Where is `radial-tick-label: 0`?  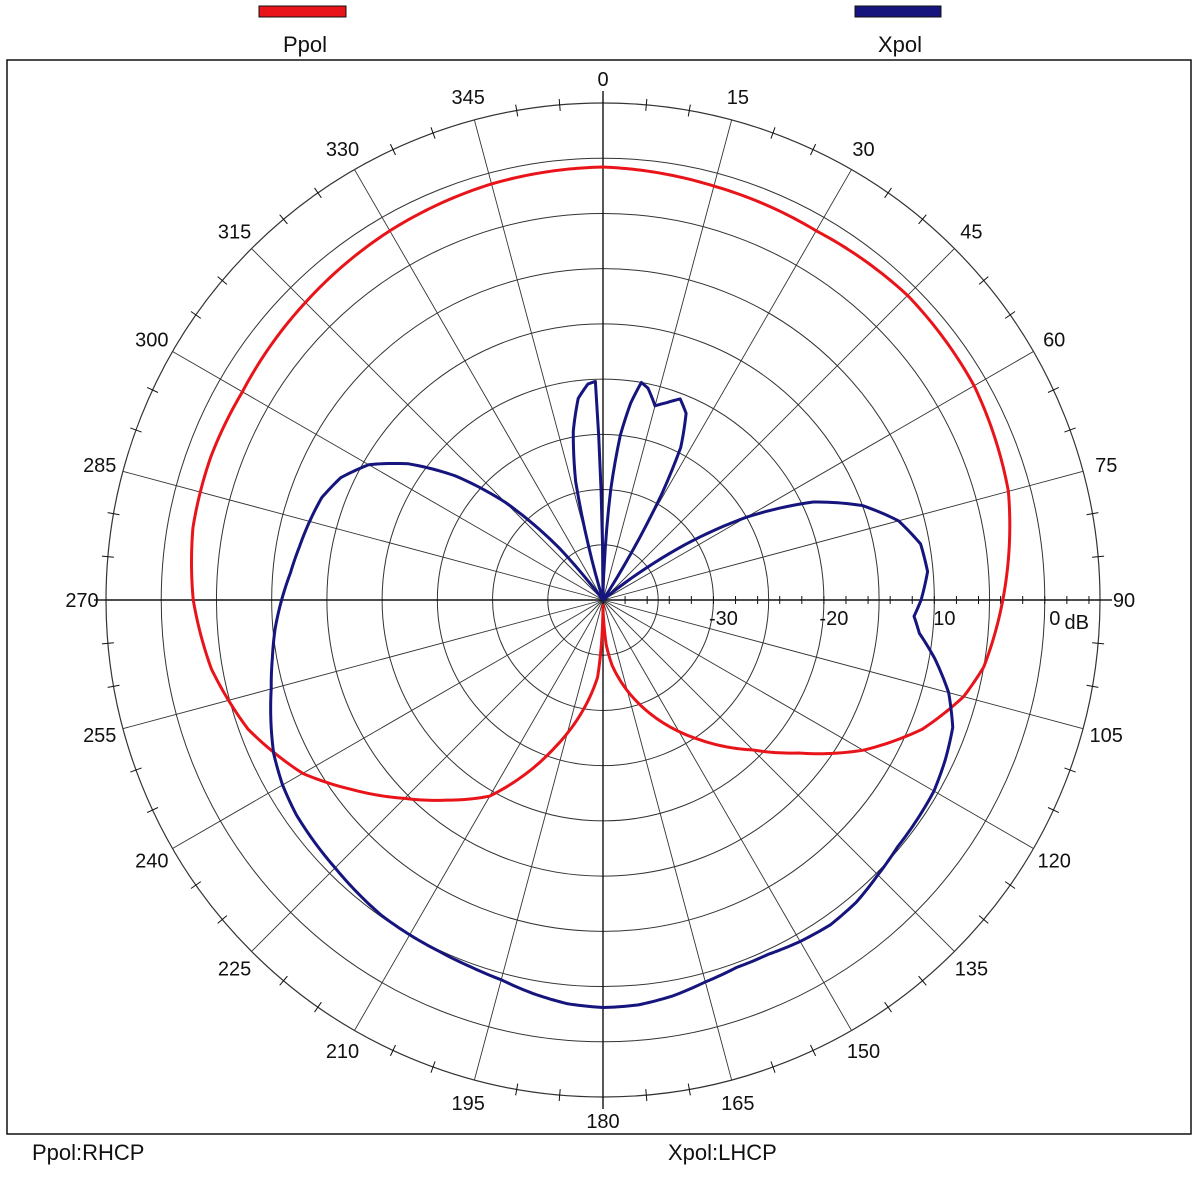 radial-tick-label: 0 is located at coordinates (1054, 619).